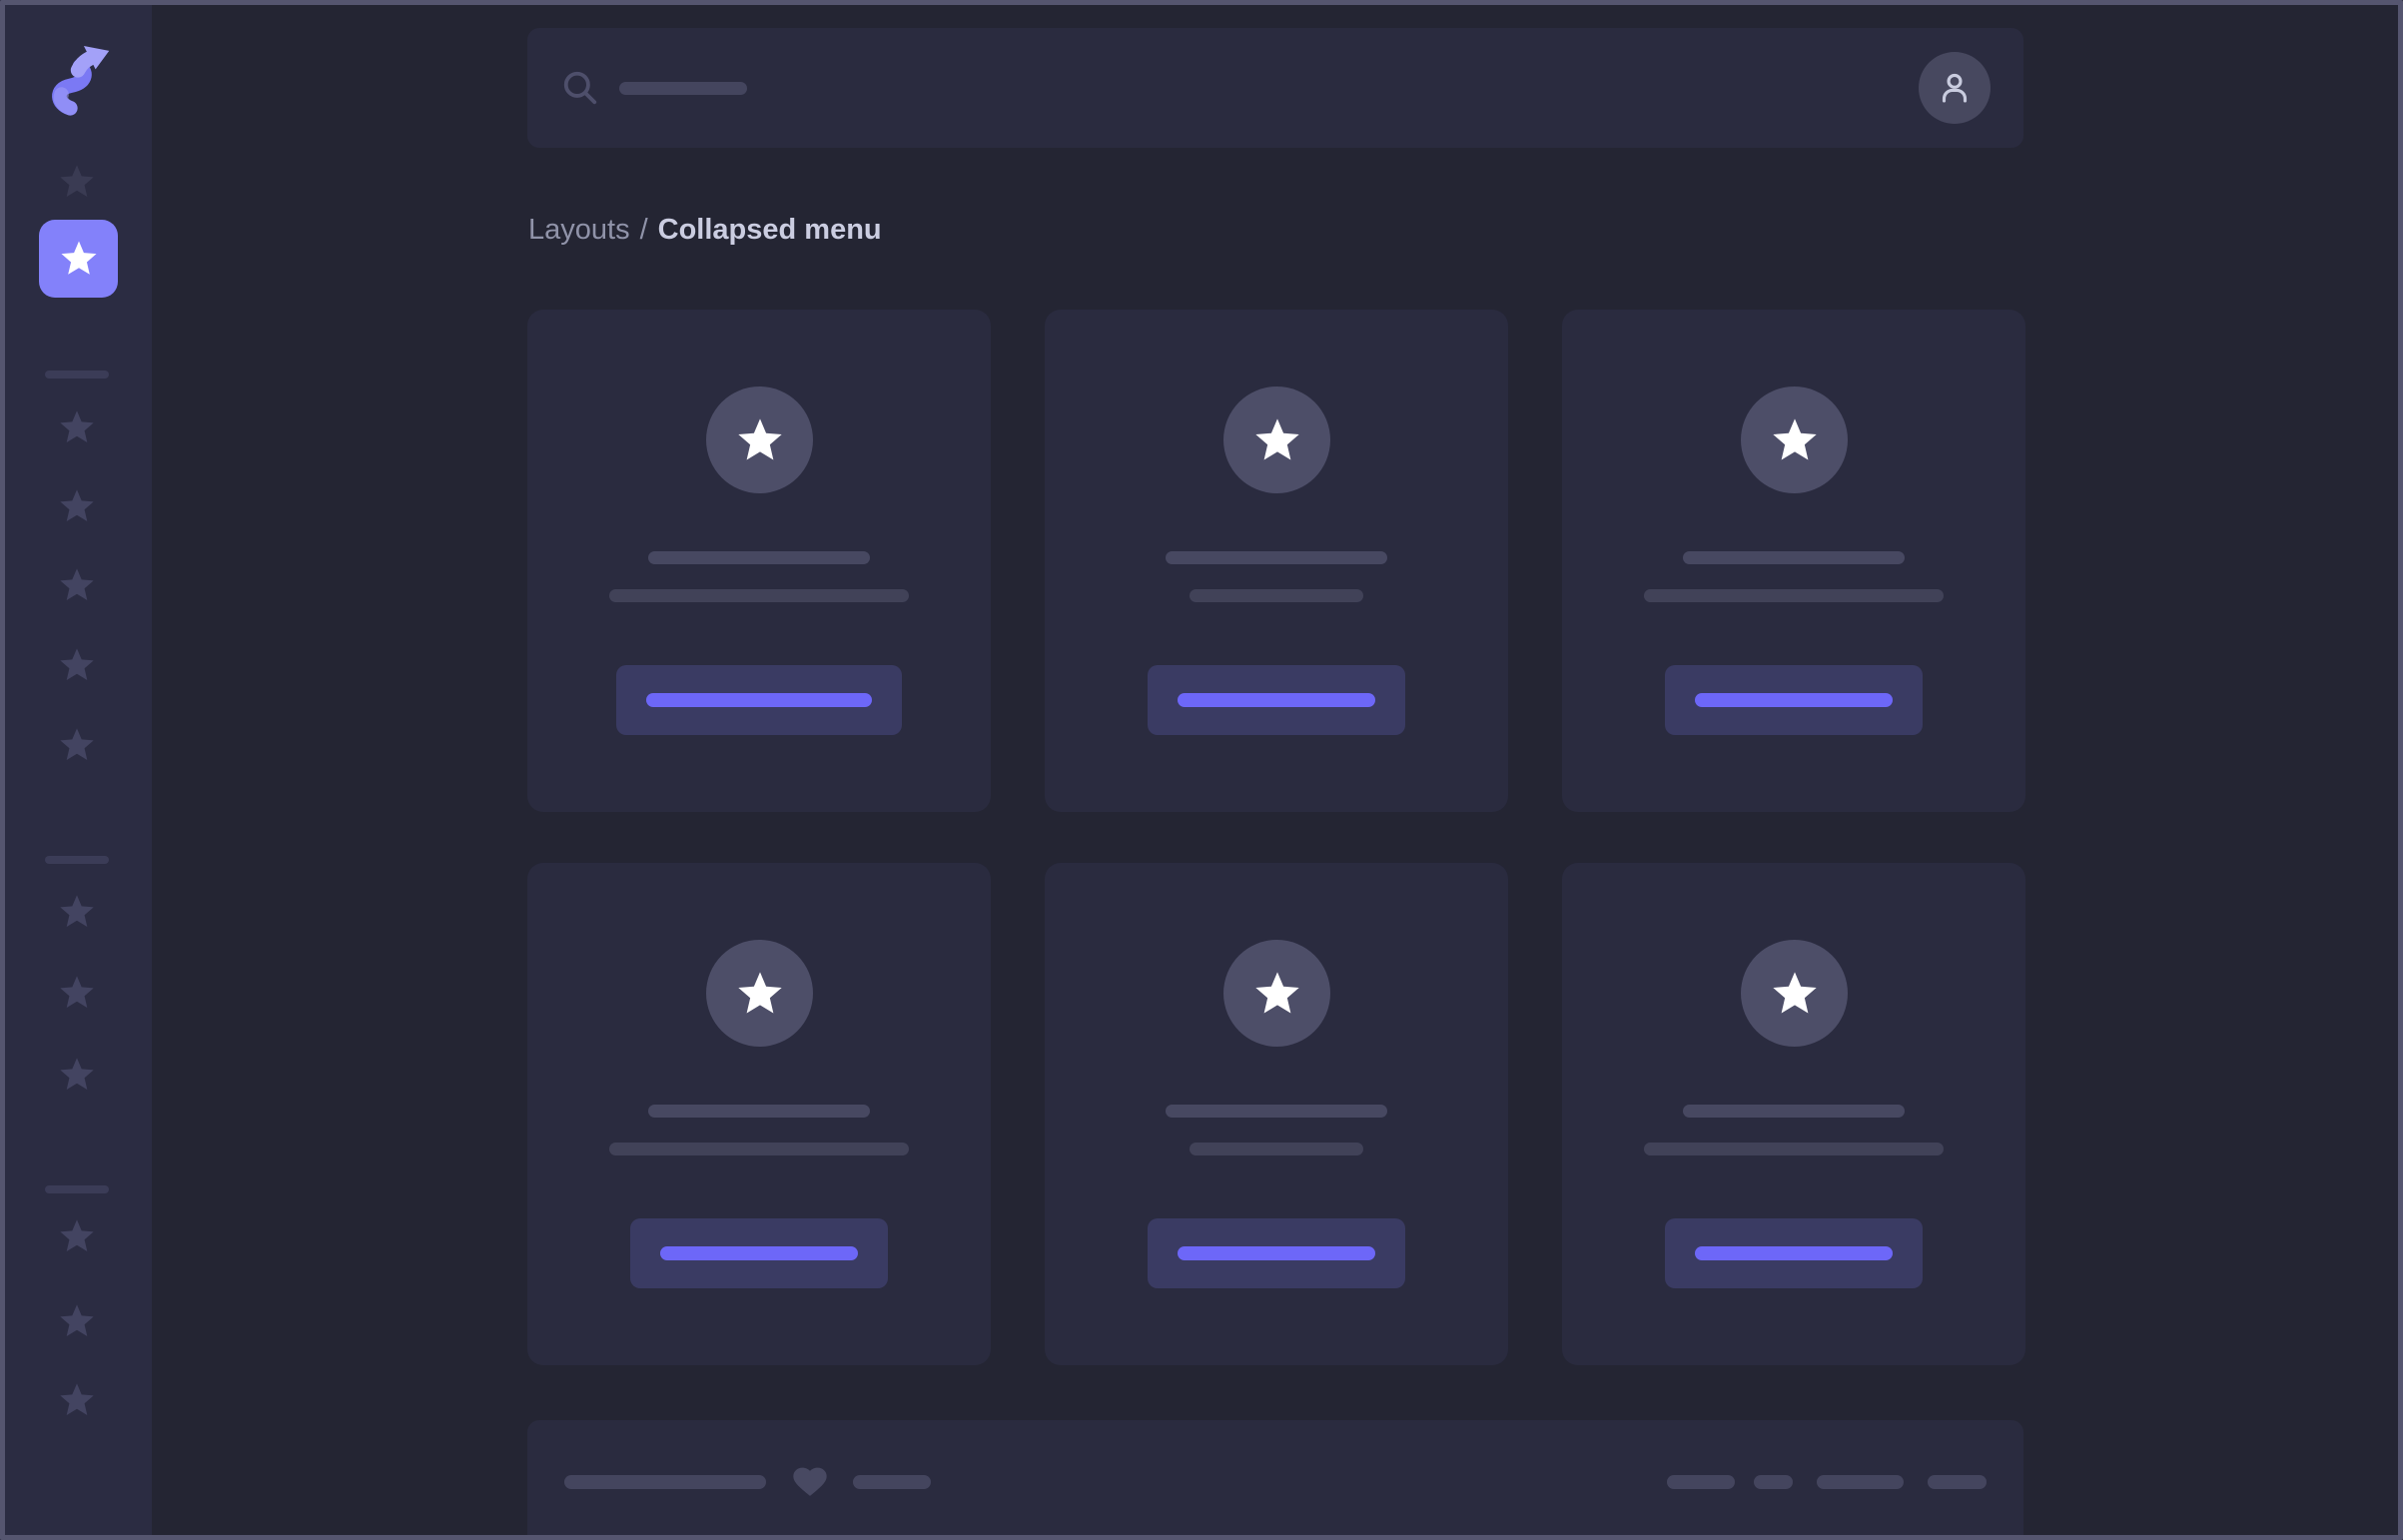 The width and height of the screenshot is (2403, 1540). What do you see at coordinates (683, 88) in the screenshot?
I see `search-placeholder-skeleton` at bounding box center [683, 88].